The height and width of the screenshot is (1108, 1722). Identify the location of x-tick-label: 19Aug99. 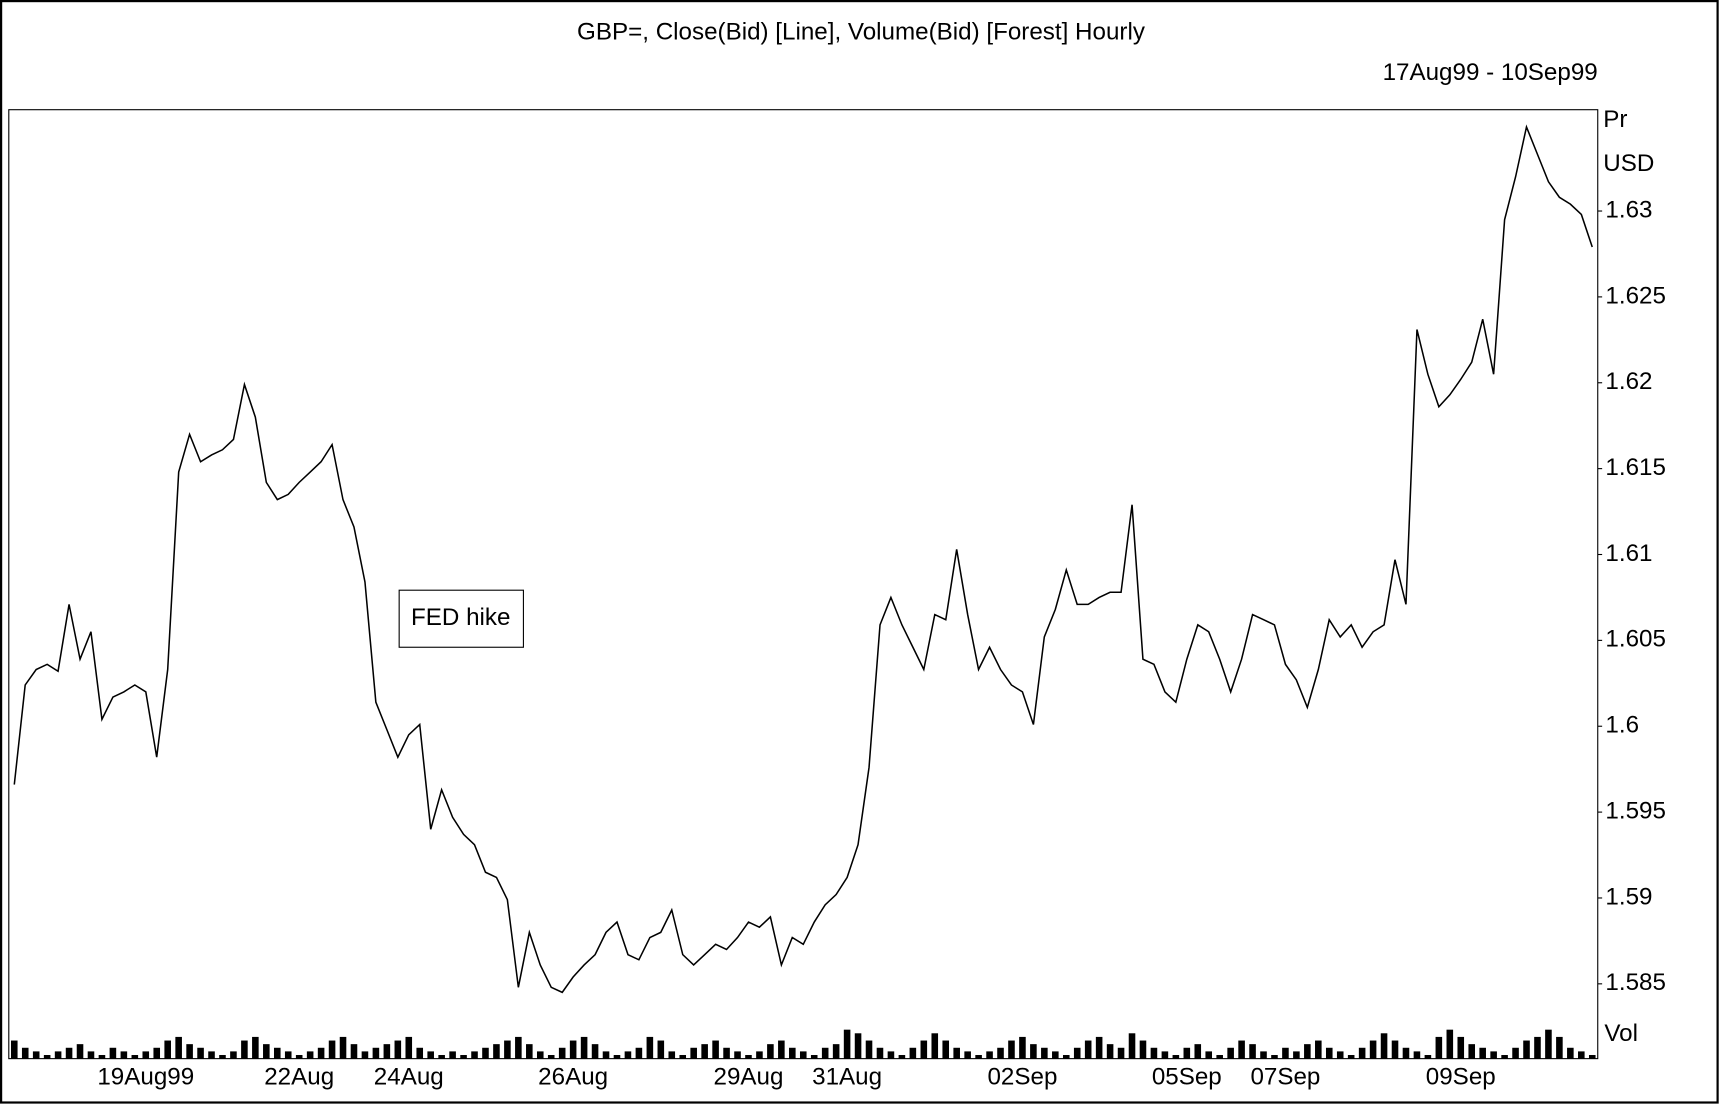
(145, 1077).